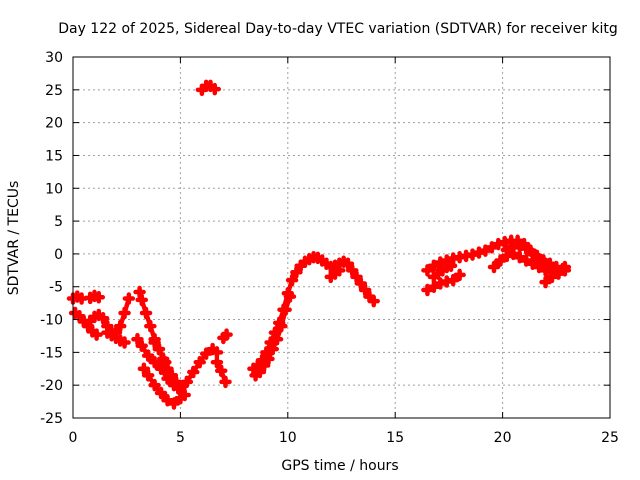 The width and height of the screenshot is (640, 480). I want to click on series-seg2, so click(94, 297).